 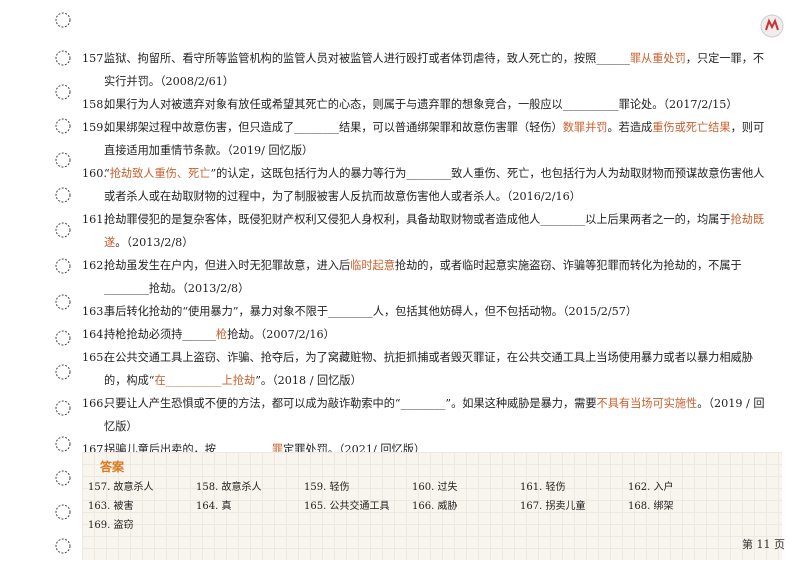 I want to click on answer: 167. 拐卖儿童, so click(x=553, y=506).